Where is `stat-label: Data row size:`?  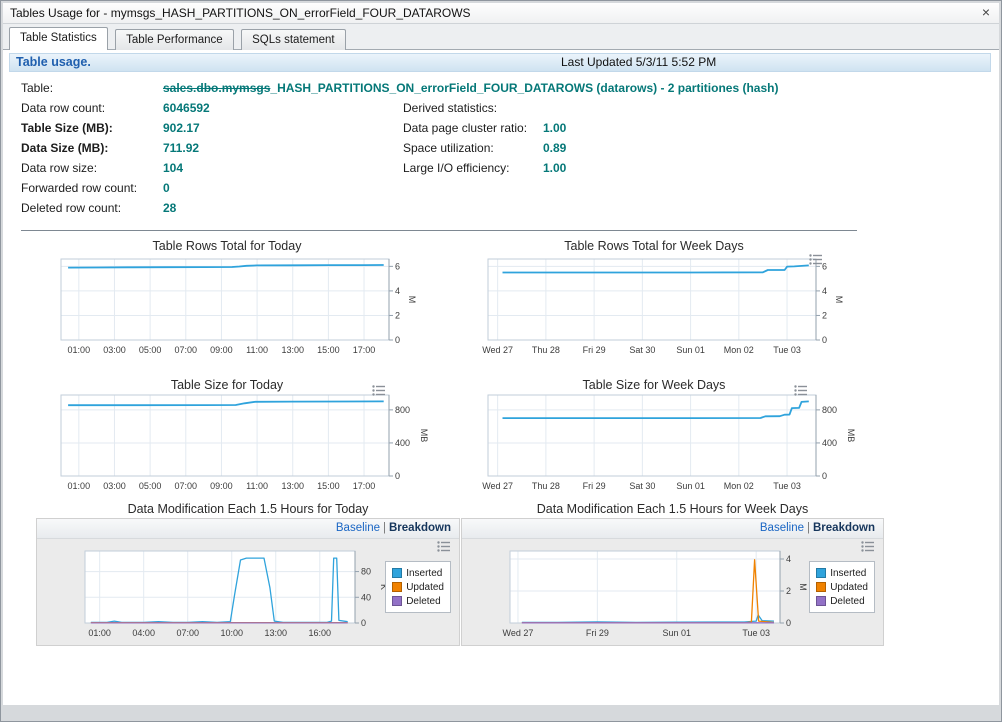
stat-label: Data row size: is located at coordinates (59, 168).